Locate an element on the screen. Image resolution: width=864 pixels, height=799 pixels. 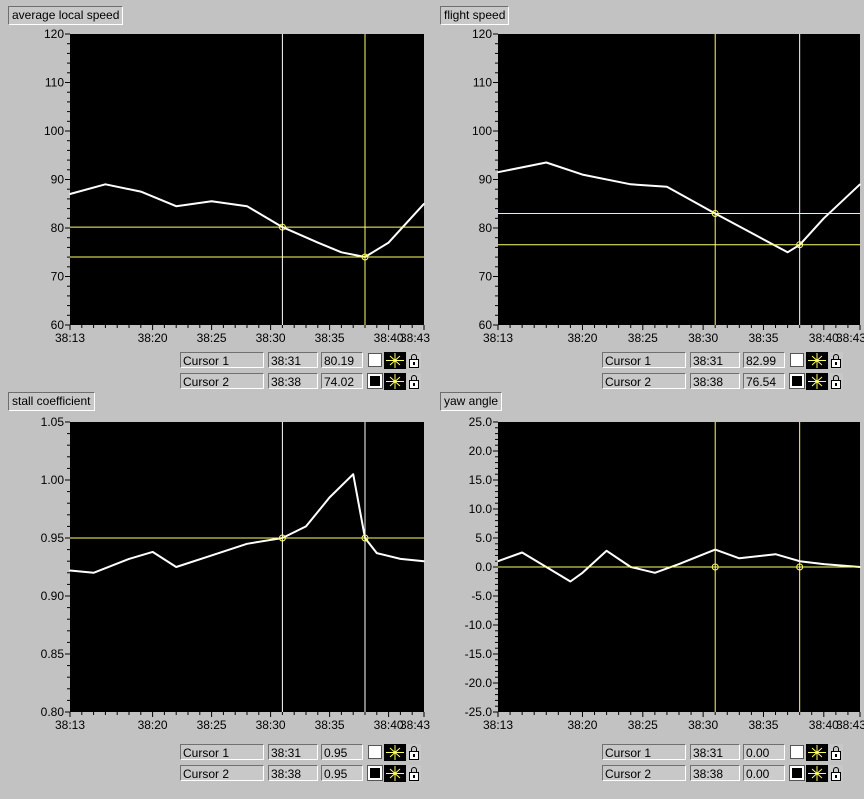
y-tick-label: -15.0 is located at coordinates (479, 654).